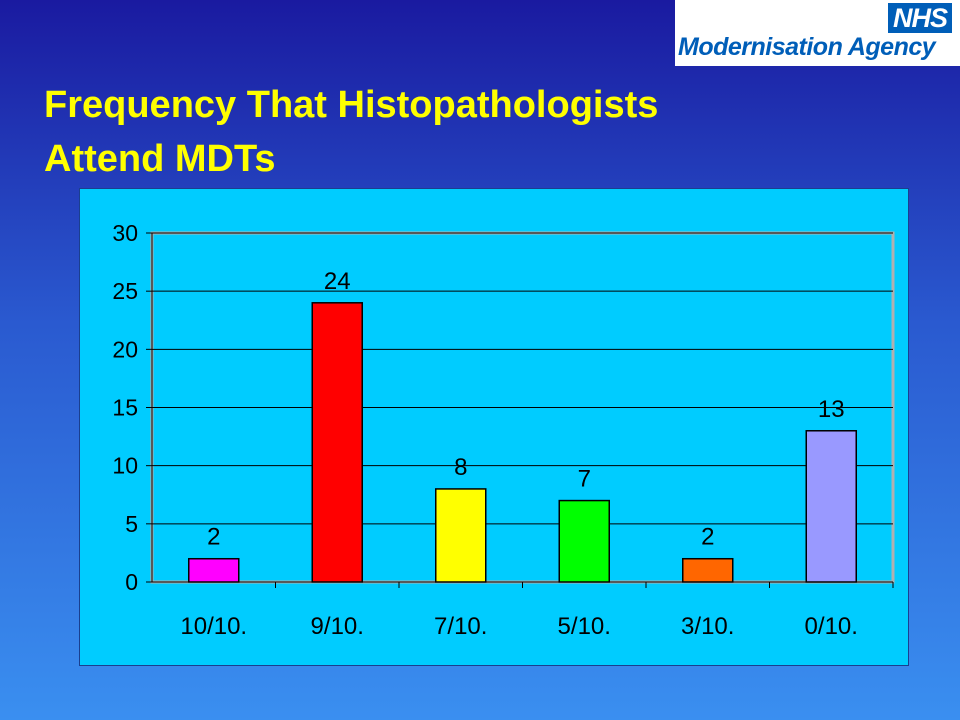 This screenshot has height=720, width=960. What do you see at coordinates (831, 409) in the screenshot?
I see `data-label: 13` at bounding box center [831, 409].